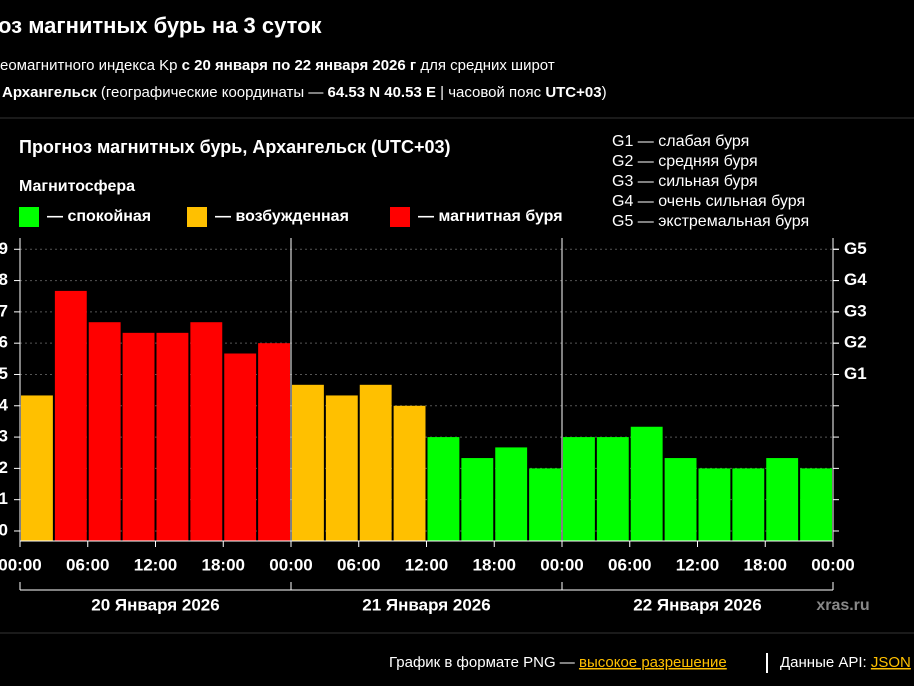 This screenshot has height=686, width=914. I want to click on scale-note: G2 — средняя буря, so click(685, 161).